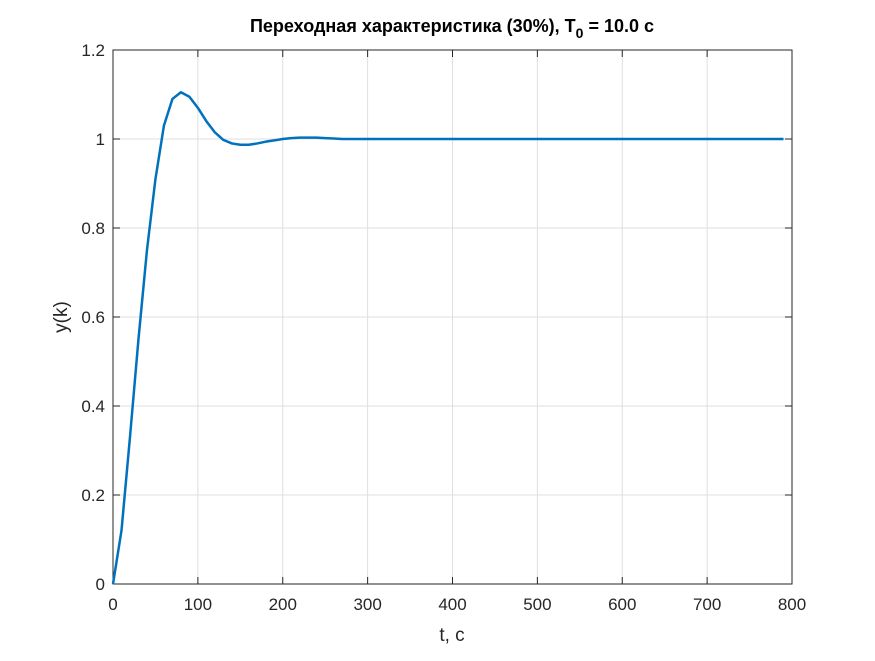 The image size is (875, 661). Describe the element at coordinates (792, 604) in the screenshot. I see `x-tick-label: 800` at that location.